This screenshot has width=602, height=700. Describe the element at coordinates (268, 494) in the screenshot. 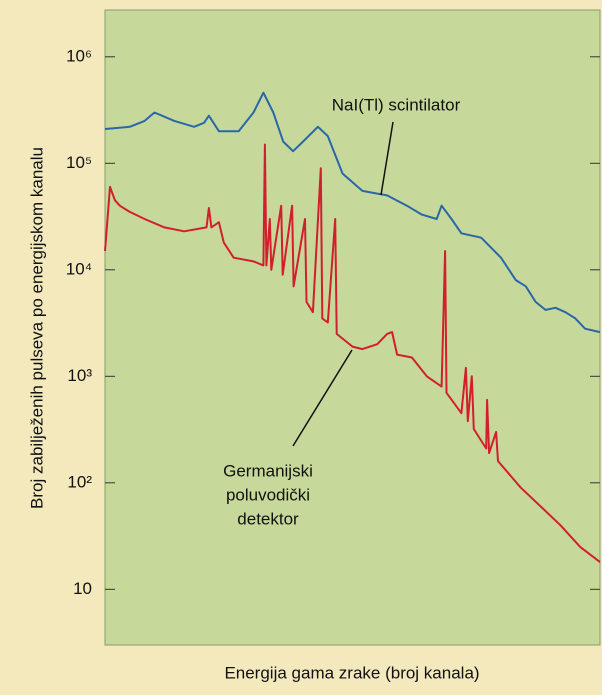

I see `annotation: poluvodički` at that location.